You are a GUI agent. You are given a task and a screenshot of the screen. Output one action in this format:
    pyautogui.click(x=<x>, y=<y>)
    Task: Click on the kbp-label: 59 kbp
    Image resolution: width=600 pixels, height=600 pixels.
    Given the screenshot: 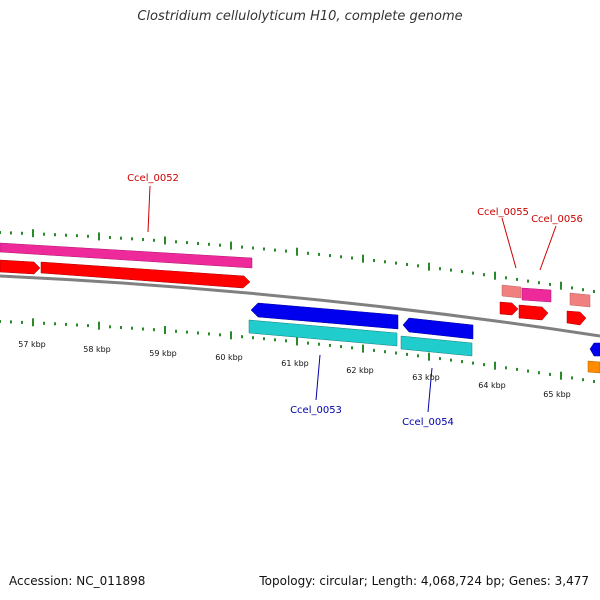 What is the action you would take?
    pyautogui.click(x=163, y=353)
    